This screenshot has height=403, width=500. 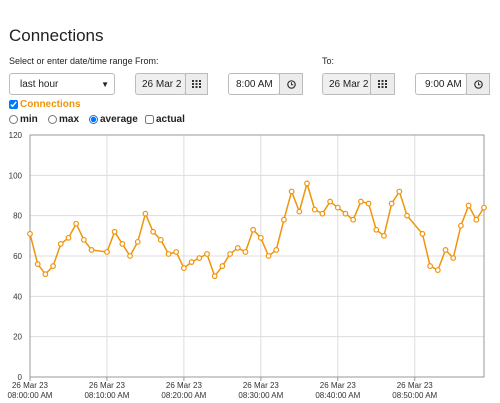 I want to click on from-time: 8:00 AM, so click(x=254, y=84).